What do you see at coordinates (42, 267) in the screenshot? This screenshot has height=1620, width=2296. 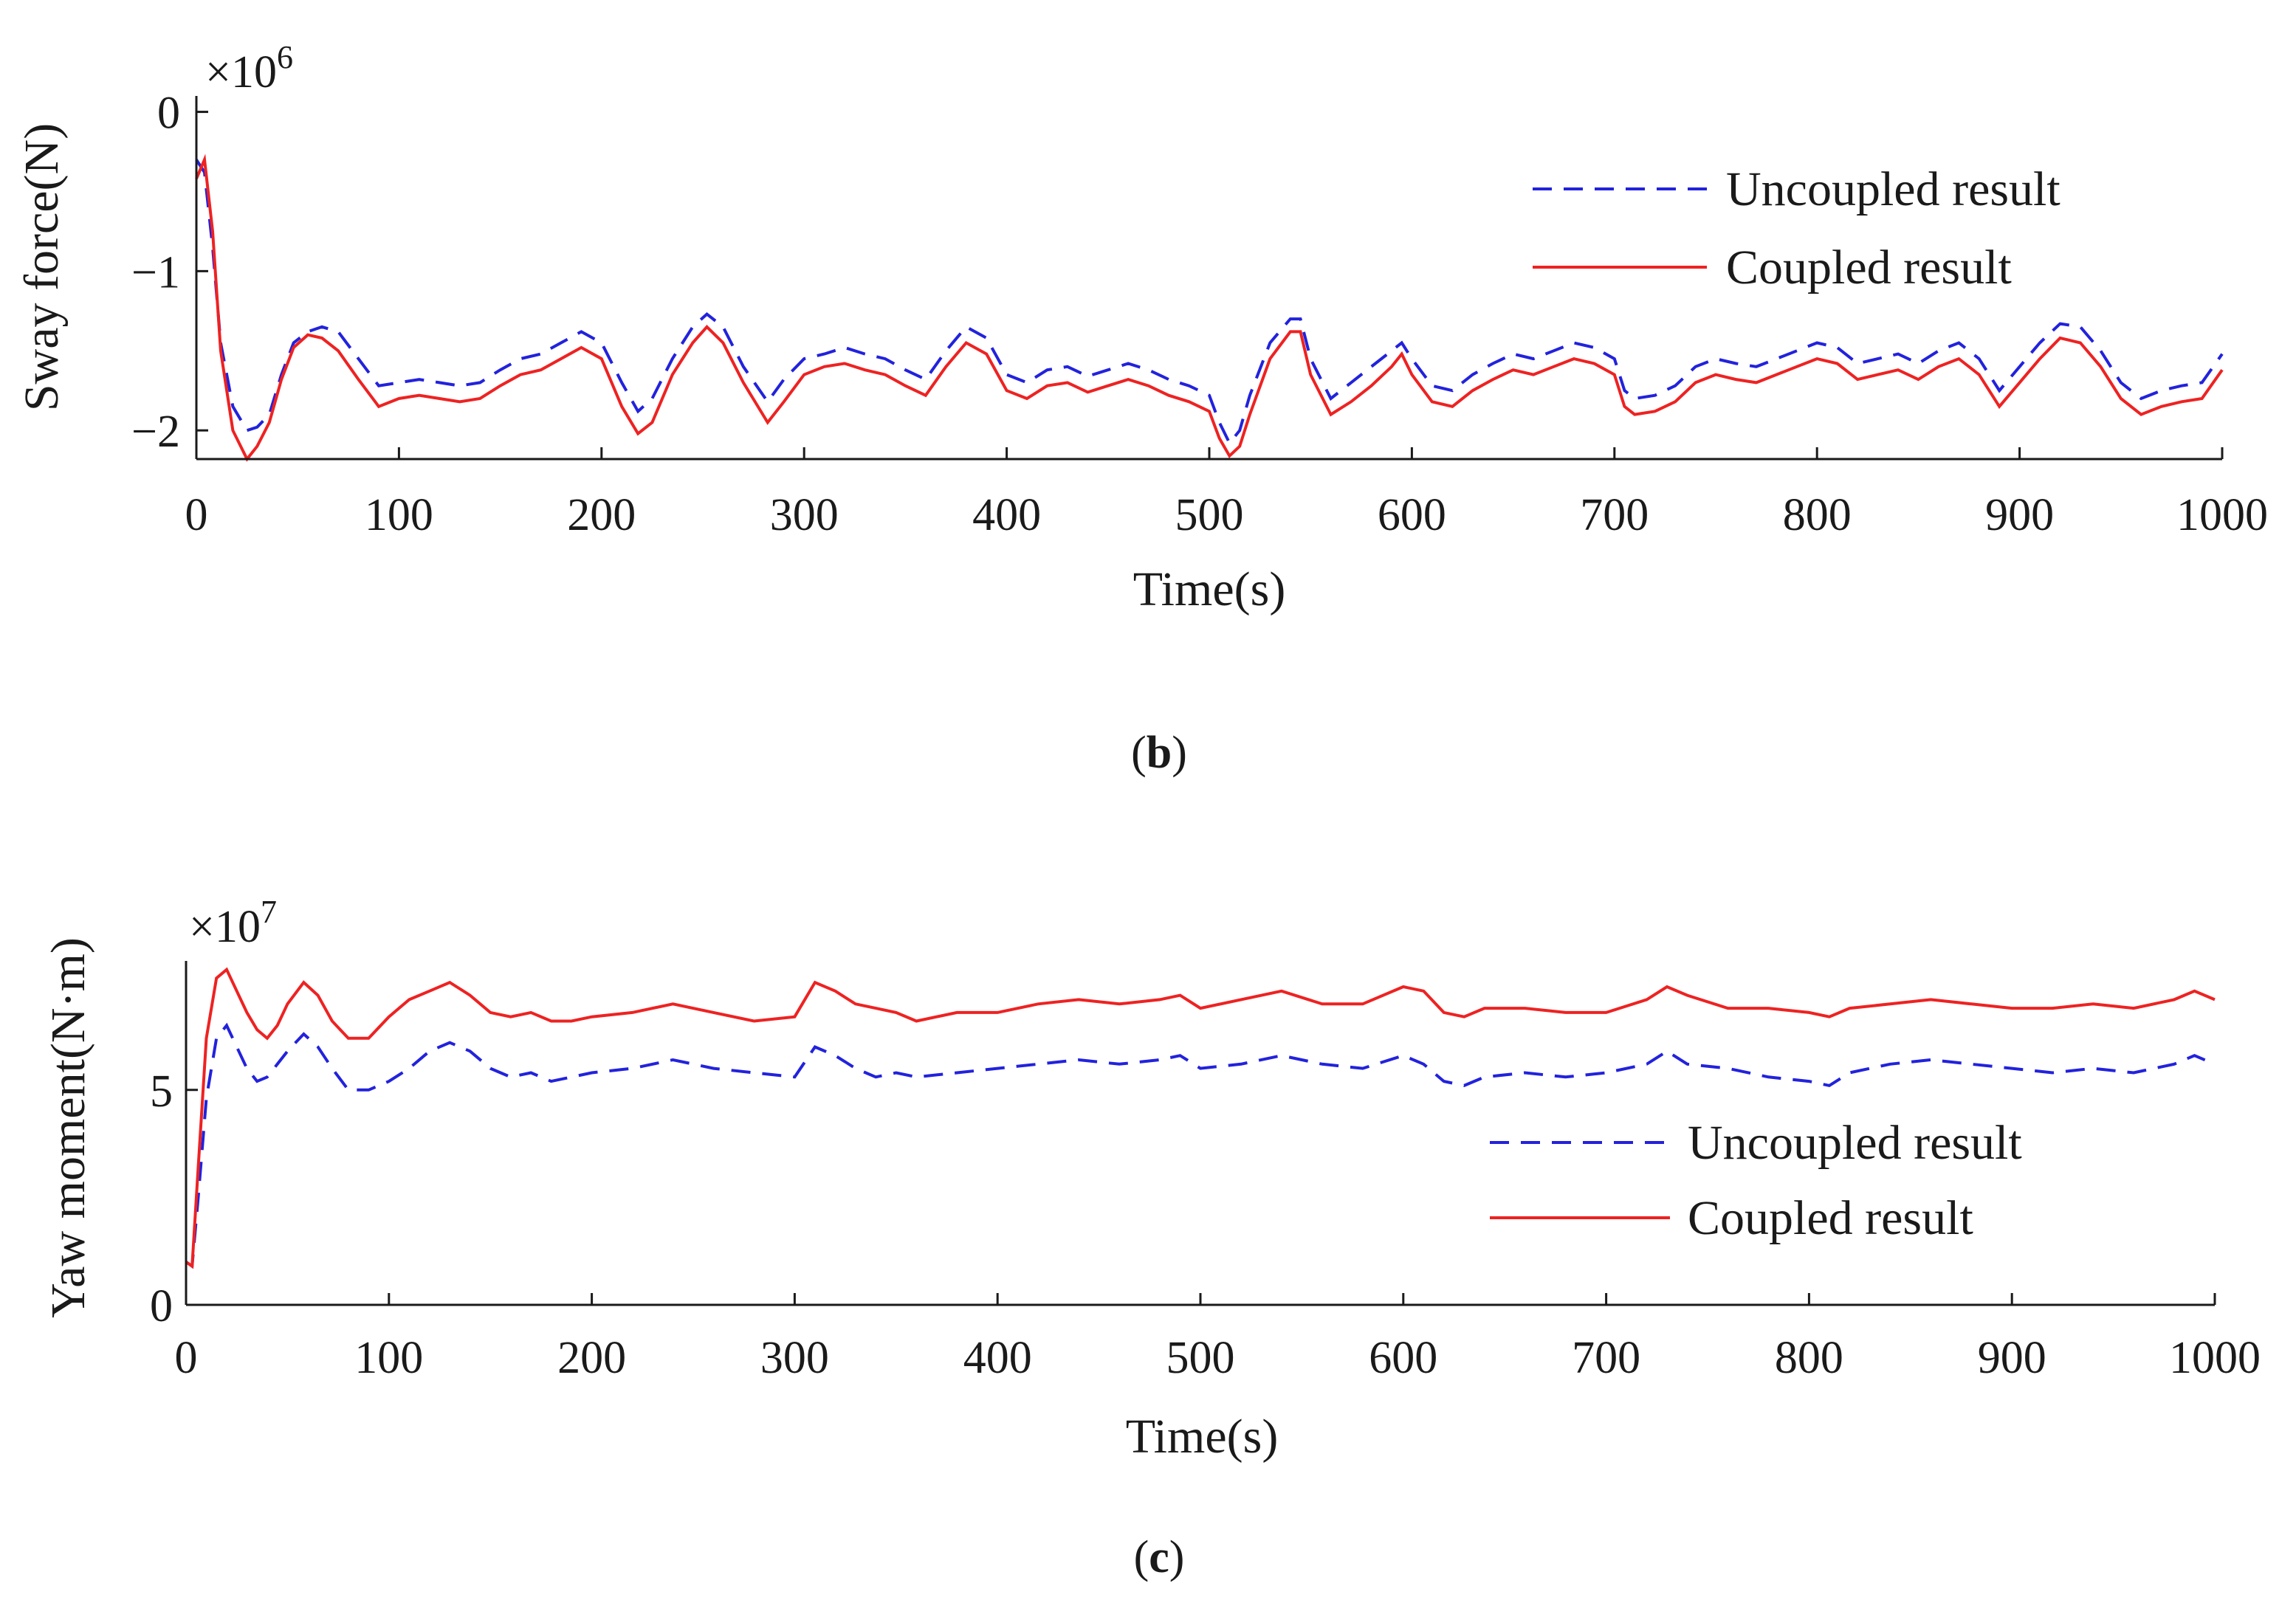 I see `panel-b-y-axis-label: Sway force(N)` at bounding box center [42, 267].